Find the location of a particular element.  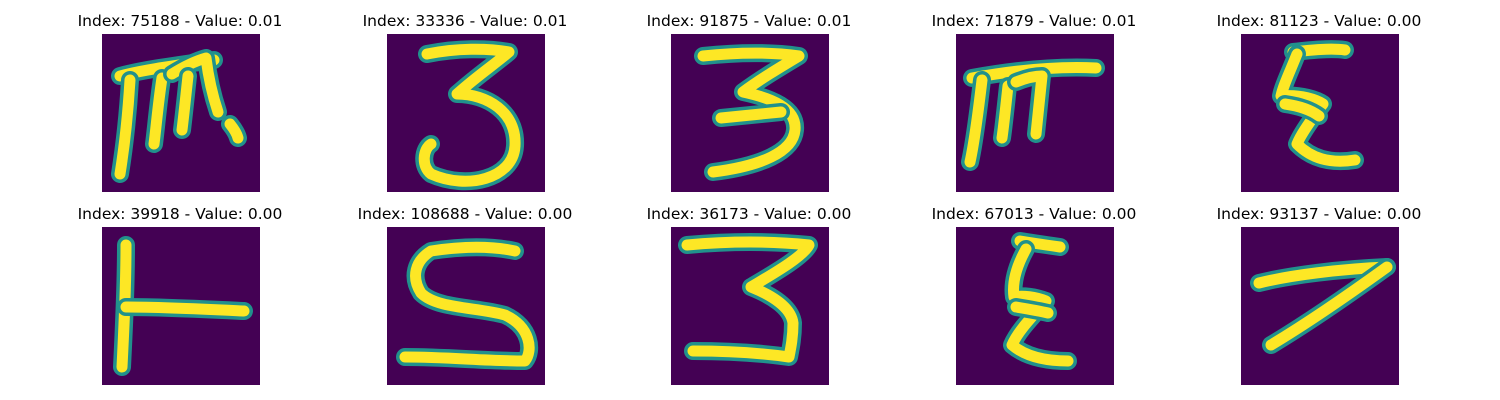

sample-title: Index: 91875 - Value: 0.01 is located at coordinates (749, 21).